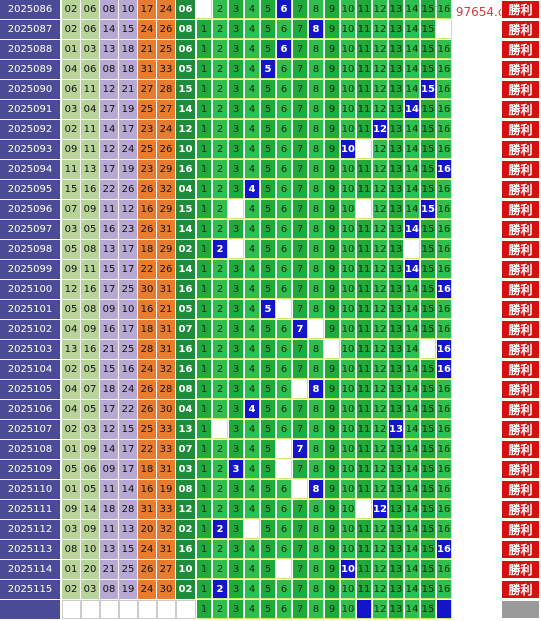 The height and width of the screenshot is (621, 541). I want to click on trend-cell: 15, so click(428, 69).